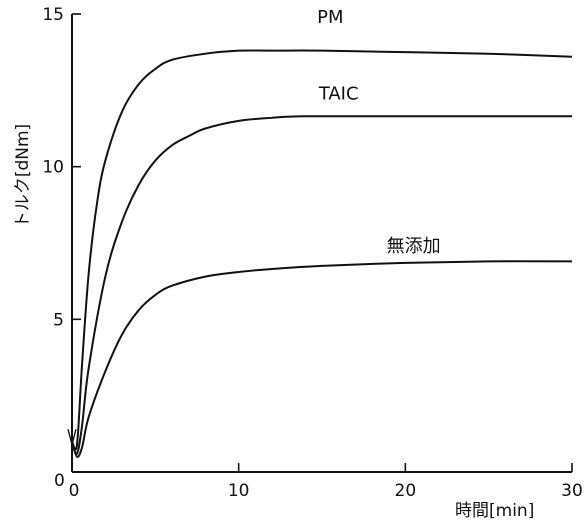  What do you see at coordinates (59, 481) in the screenshot?
I see `origin-label: 0` at bounding box center [59, 481].